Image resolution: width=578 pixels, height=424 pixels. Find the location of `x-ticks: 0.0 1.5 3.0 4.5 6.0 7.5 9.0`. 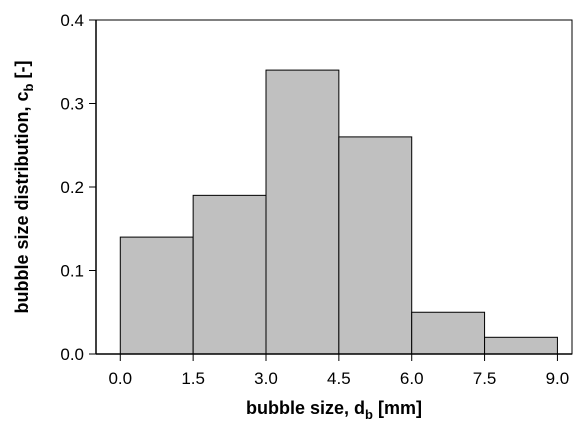

x-ticks: 0.0 1.5 3.0 4.5 6.0 7.5 9.0 is located at coordinates (338, 371).